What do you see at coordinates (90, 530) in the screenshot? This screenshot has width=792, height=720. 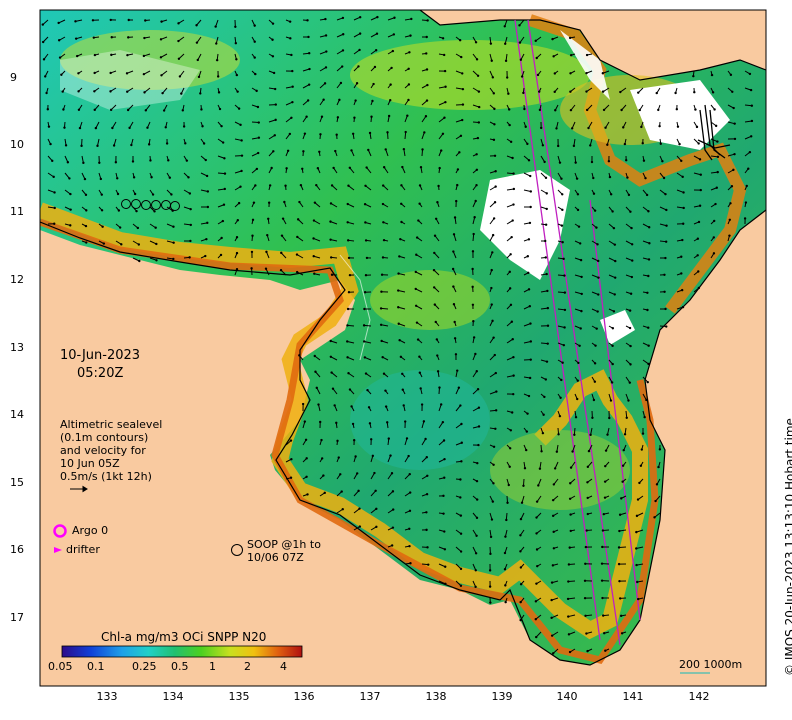 I see `argo-label: Argo 0` at bounding box center [90, 530].